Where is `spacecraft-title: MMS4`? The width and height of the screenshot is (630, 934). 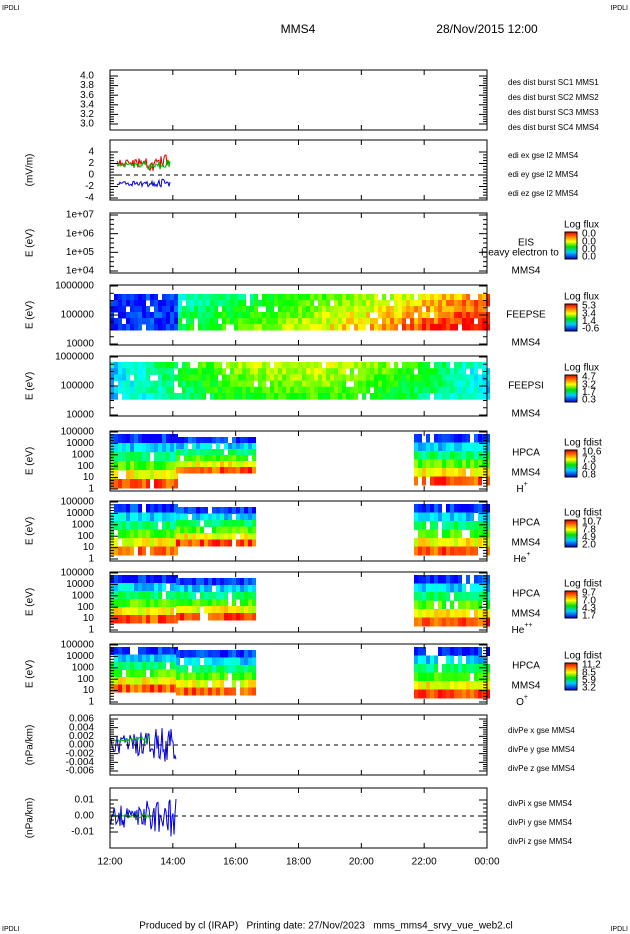 spacecraft-title: MMS4 is located at coordinates (298, 29).